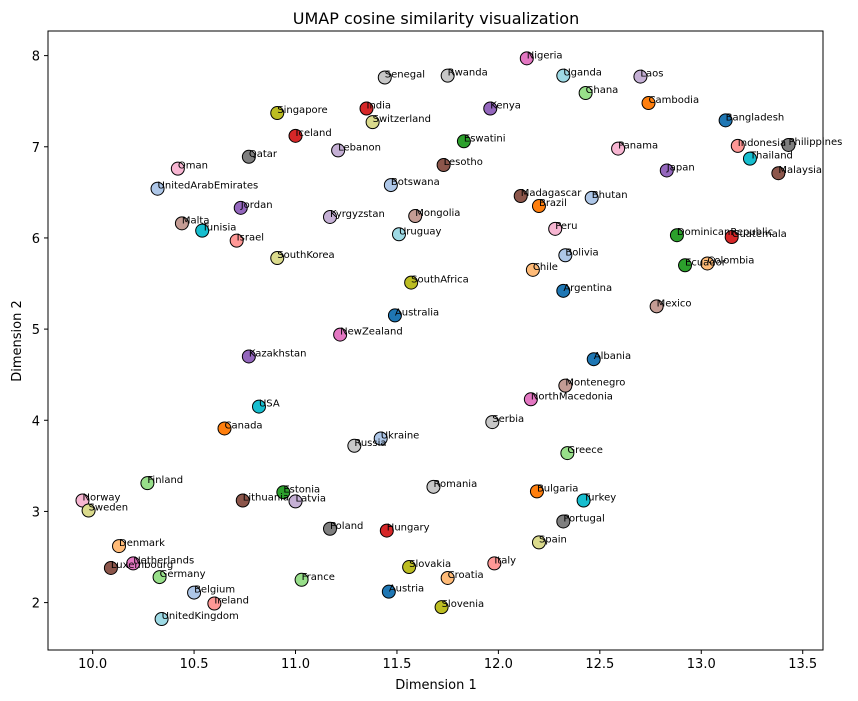 Image resolution: width=858 pixels, height=701 pixels. Describe the element at coordinates (417, 312) in the screenshot. I see `point-label: Australia` at that location.